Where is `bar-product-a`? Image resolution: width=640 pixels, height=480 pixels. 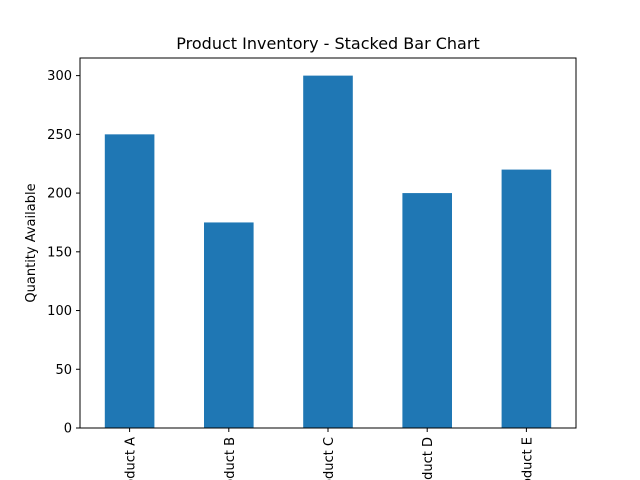 bar-product-a is located at coordinates (129, 281).